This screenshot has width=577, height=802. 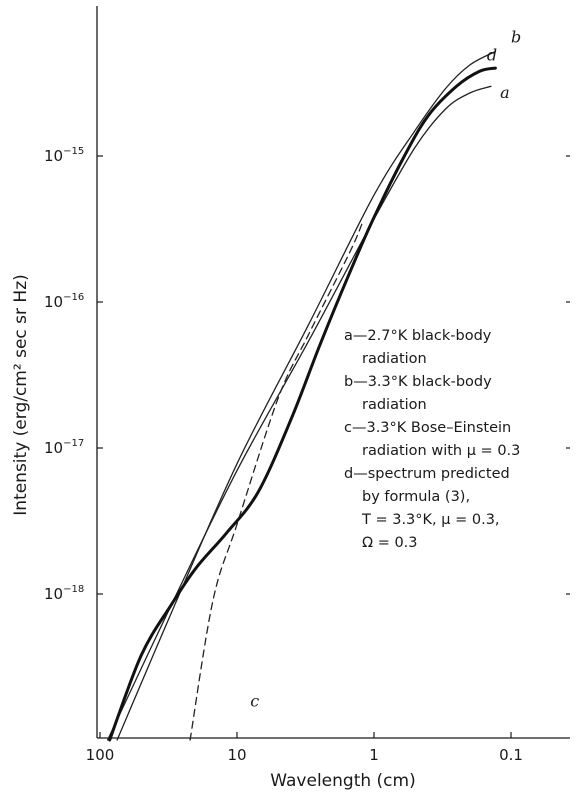 What do you see at coordinates (418, 382) in the screenshot?
I see `legend-line: b—3.3°K black-body` at bounding box center [418, 382].